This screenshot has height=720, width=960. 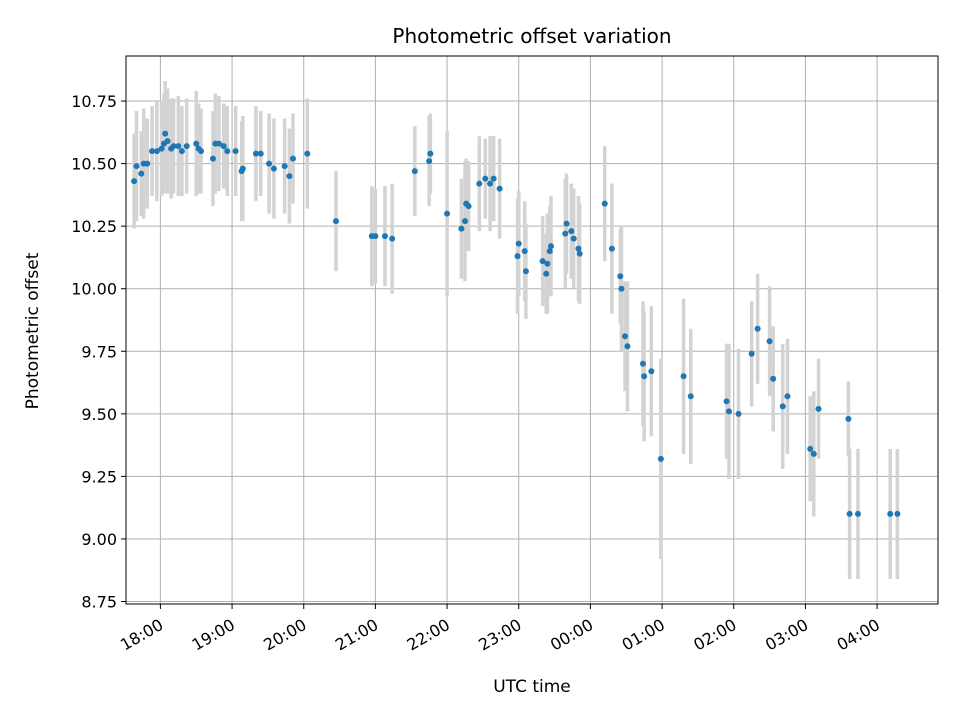 What do you see at coordinates (99, 351) in the screenshot?
I see `y-tick-label: 9.75` at bounding box center [99, 351].